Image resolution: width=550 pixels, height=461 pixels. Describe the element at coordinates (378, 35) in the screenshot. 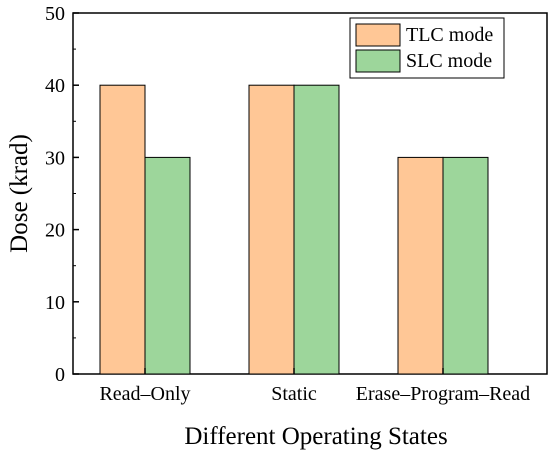

I see `legend-swatch-tlc` at that location.